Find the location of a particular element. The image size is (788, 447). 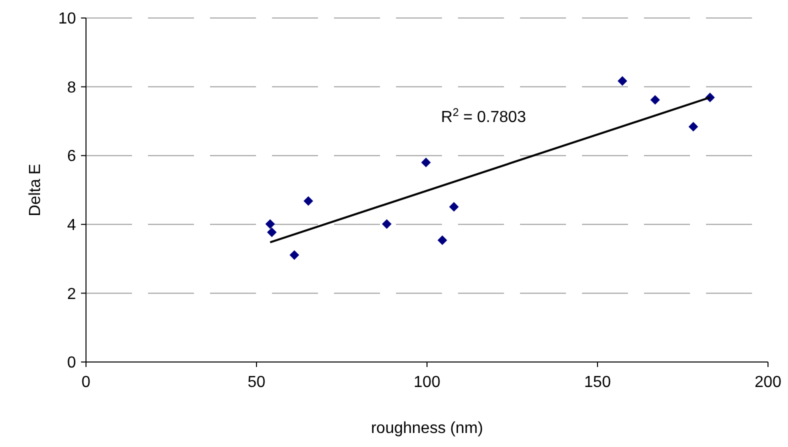

x-axis-title: roughness (nm) is located at coordinates (427, 428).